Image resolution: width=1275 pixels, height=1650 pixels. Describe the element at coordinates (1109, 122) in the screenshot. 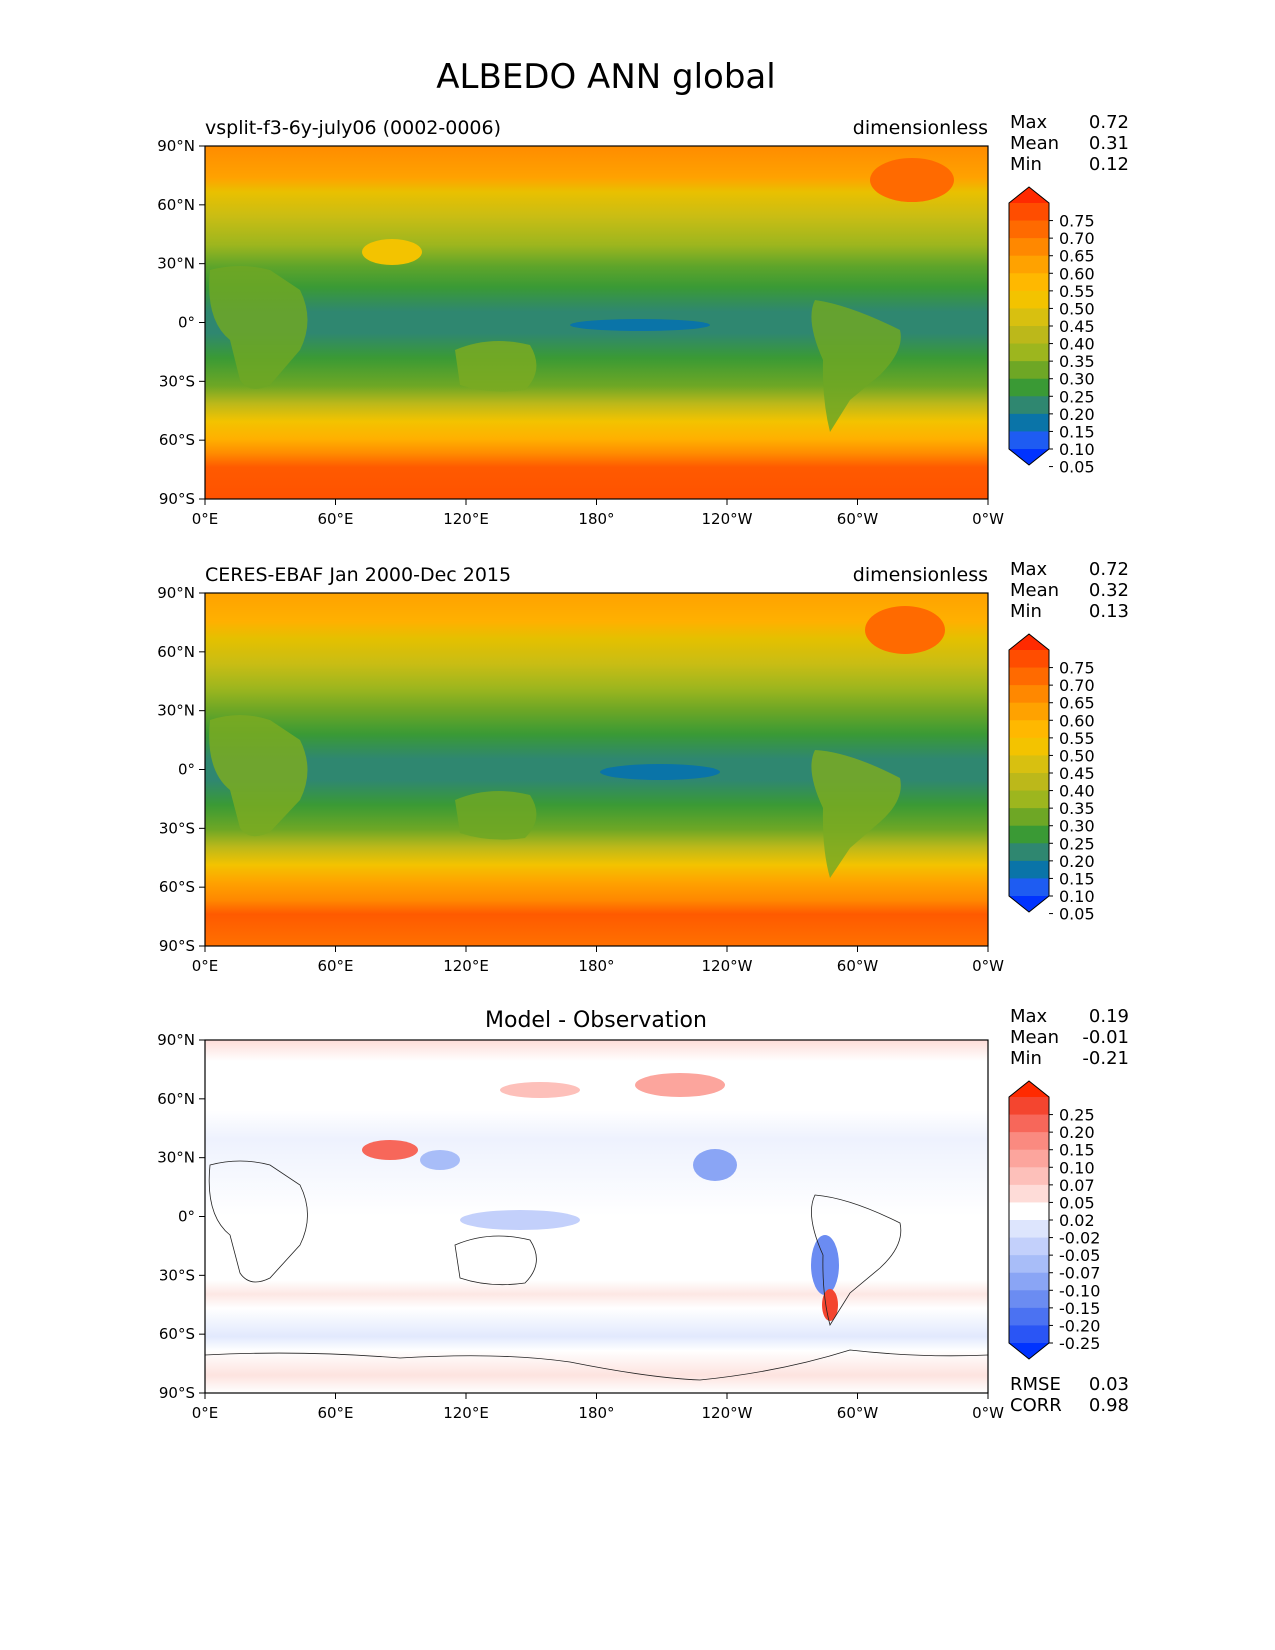

I see `stat-value: 0.72` at that location.